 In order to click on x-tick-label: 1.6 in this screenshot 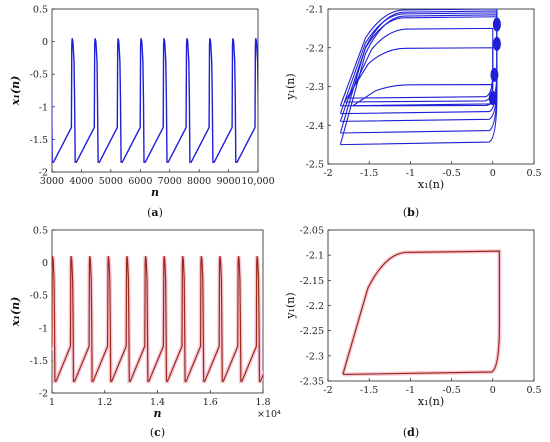, I will do `click(210, 402)`.